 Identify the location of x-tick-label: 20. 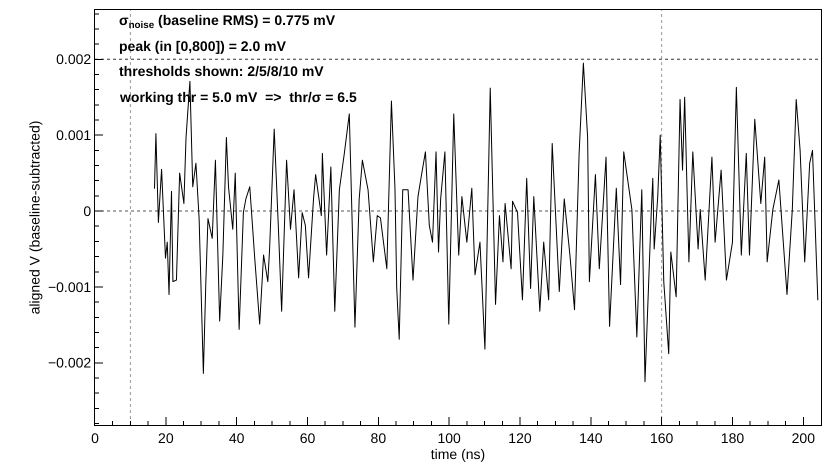
(166, 438).